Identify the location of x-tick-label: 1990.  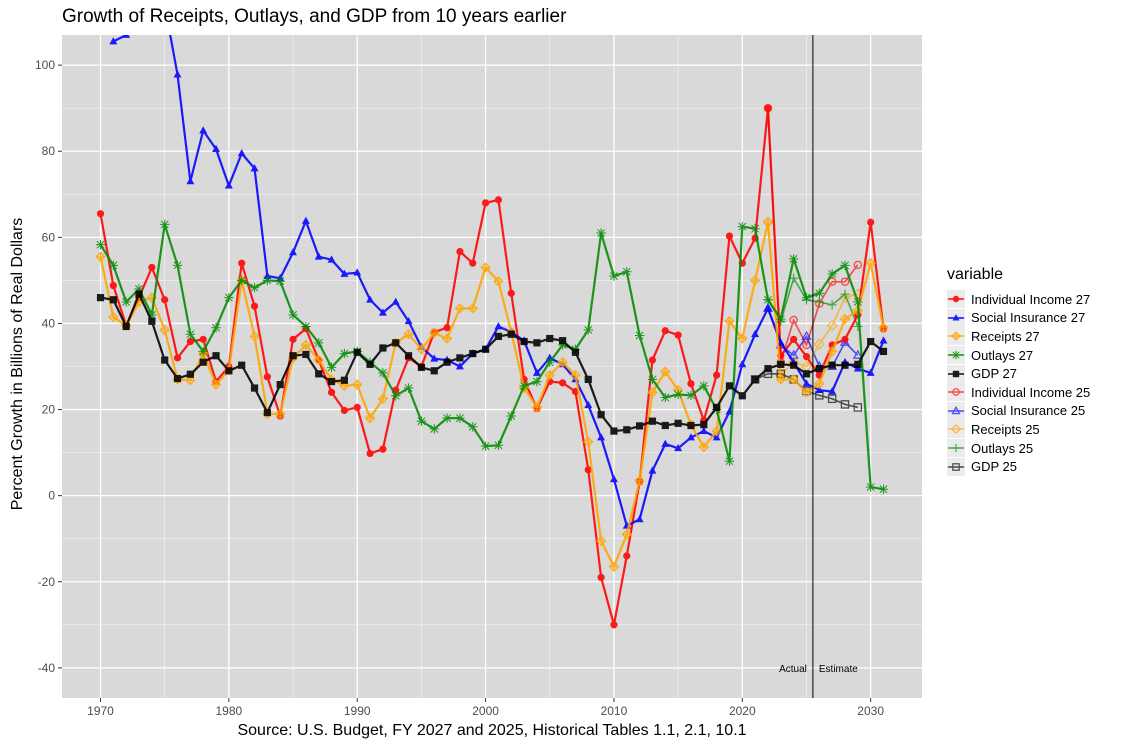
(357, 711).